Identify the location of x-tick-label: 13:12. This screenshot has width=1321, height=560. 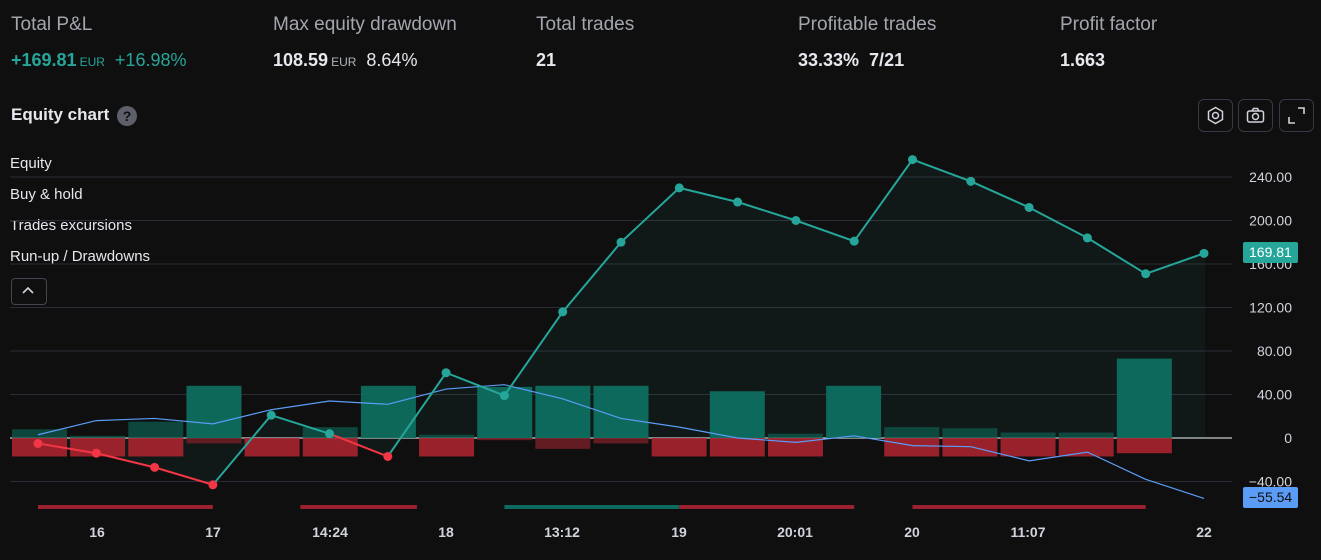
(562, 532).